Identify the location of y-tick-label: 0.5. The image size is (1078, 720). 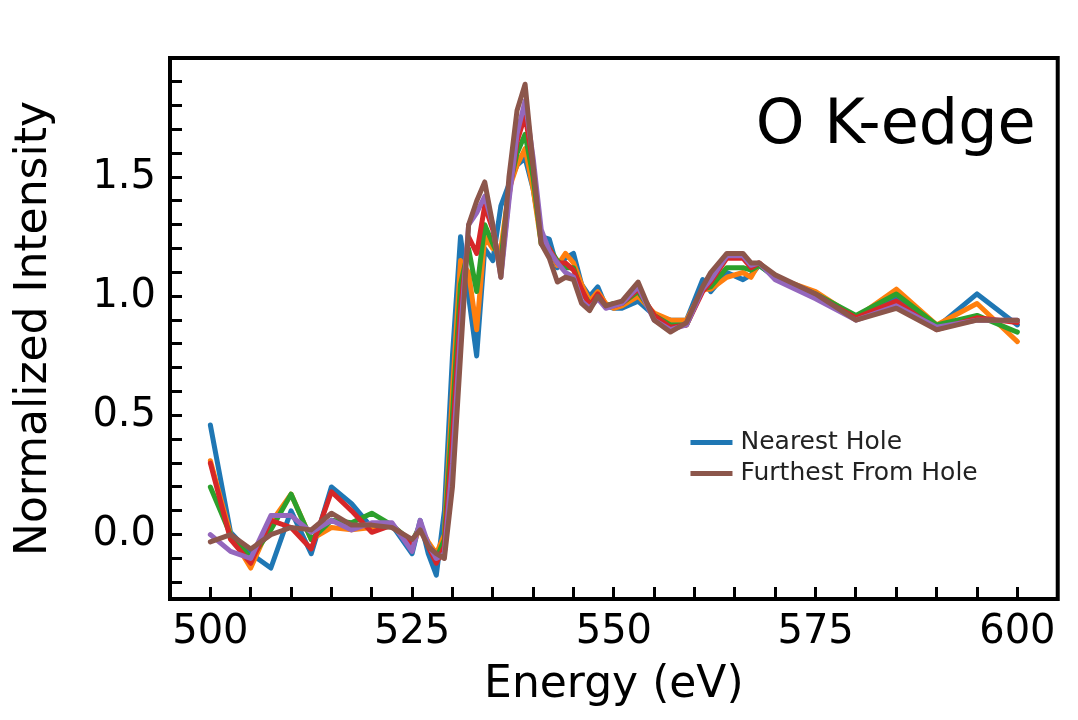
(124, 411).